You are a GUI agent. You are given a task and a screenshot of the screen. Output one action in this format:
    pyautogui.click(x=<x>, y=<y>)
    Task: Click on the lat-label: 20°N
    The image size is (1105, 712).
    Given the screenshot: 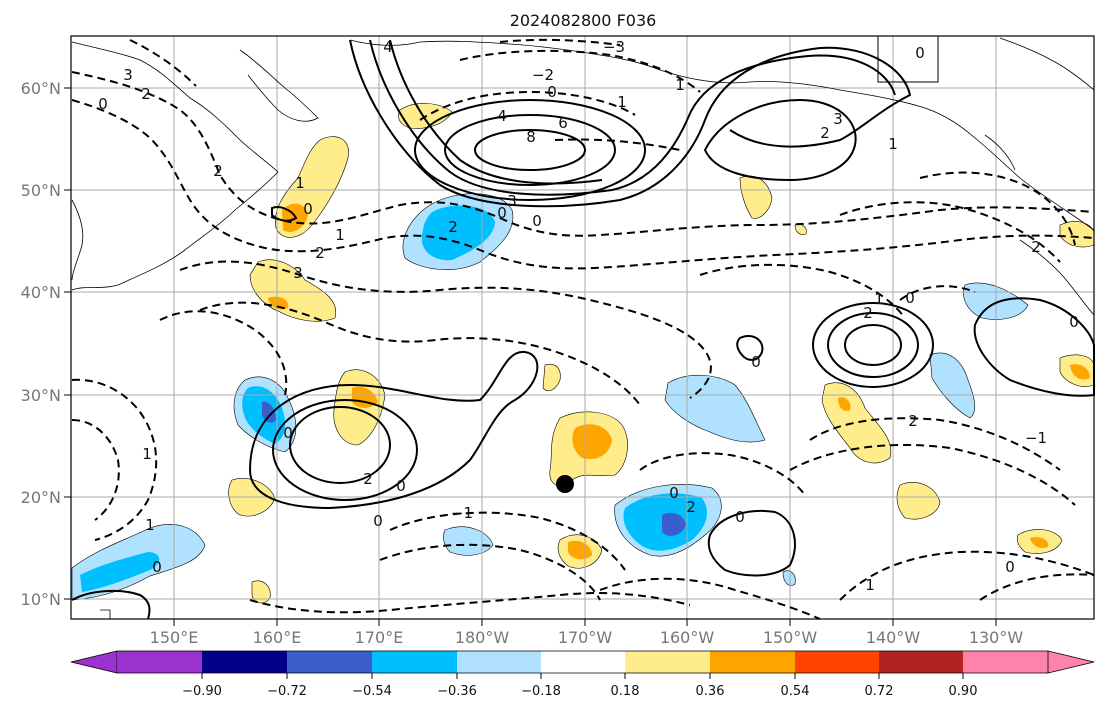 What is the action you would take?
    pyautogui.click(x=41, y=497)
    